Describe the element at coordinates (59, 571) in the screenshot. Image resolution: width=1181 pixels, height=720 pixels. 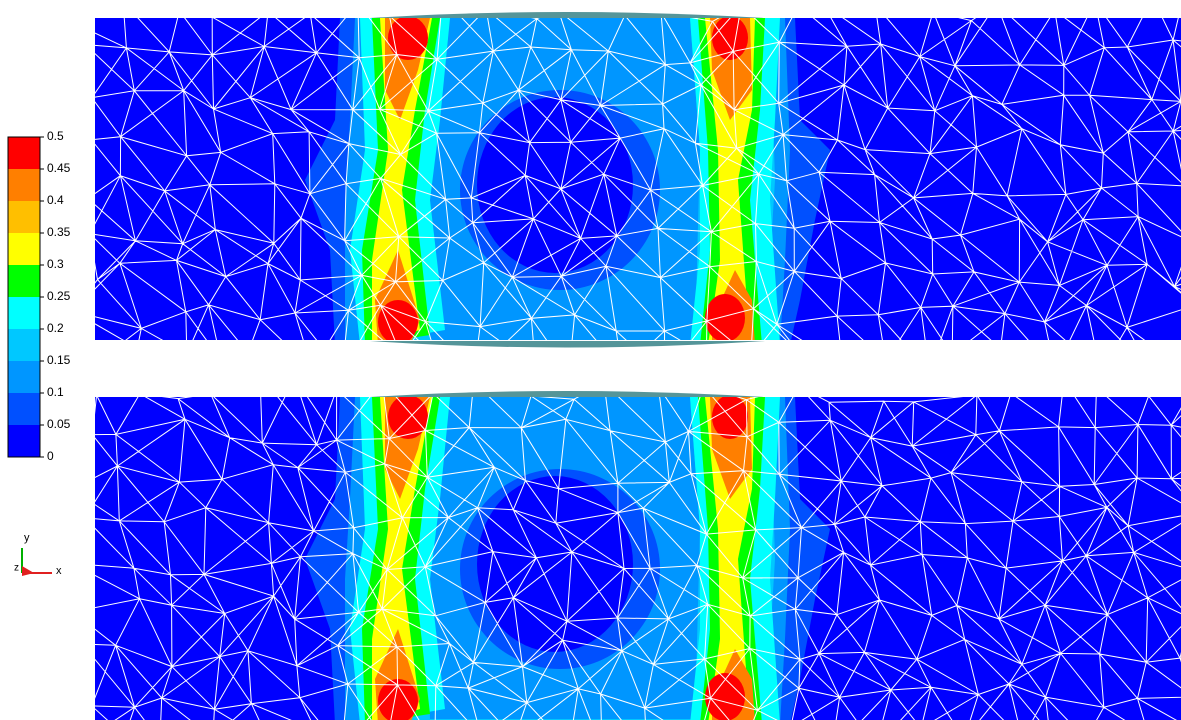
I see `x-label: x` at that location.